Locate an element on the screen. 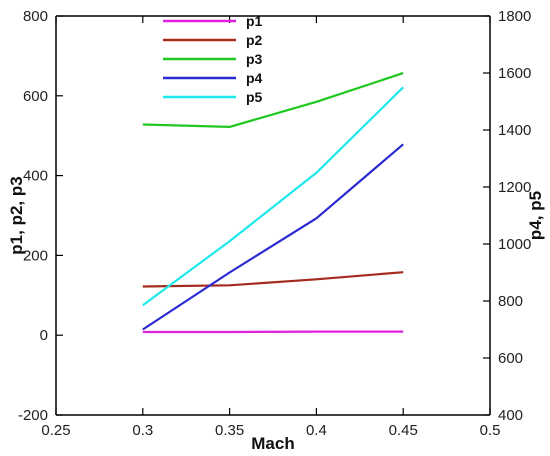 The width and height of the screenshot is (550, 456). right-y-tick-label: 1400 is located at coordinates (514, 130).